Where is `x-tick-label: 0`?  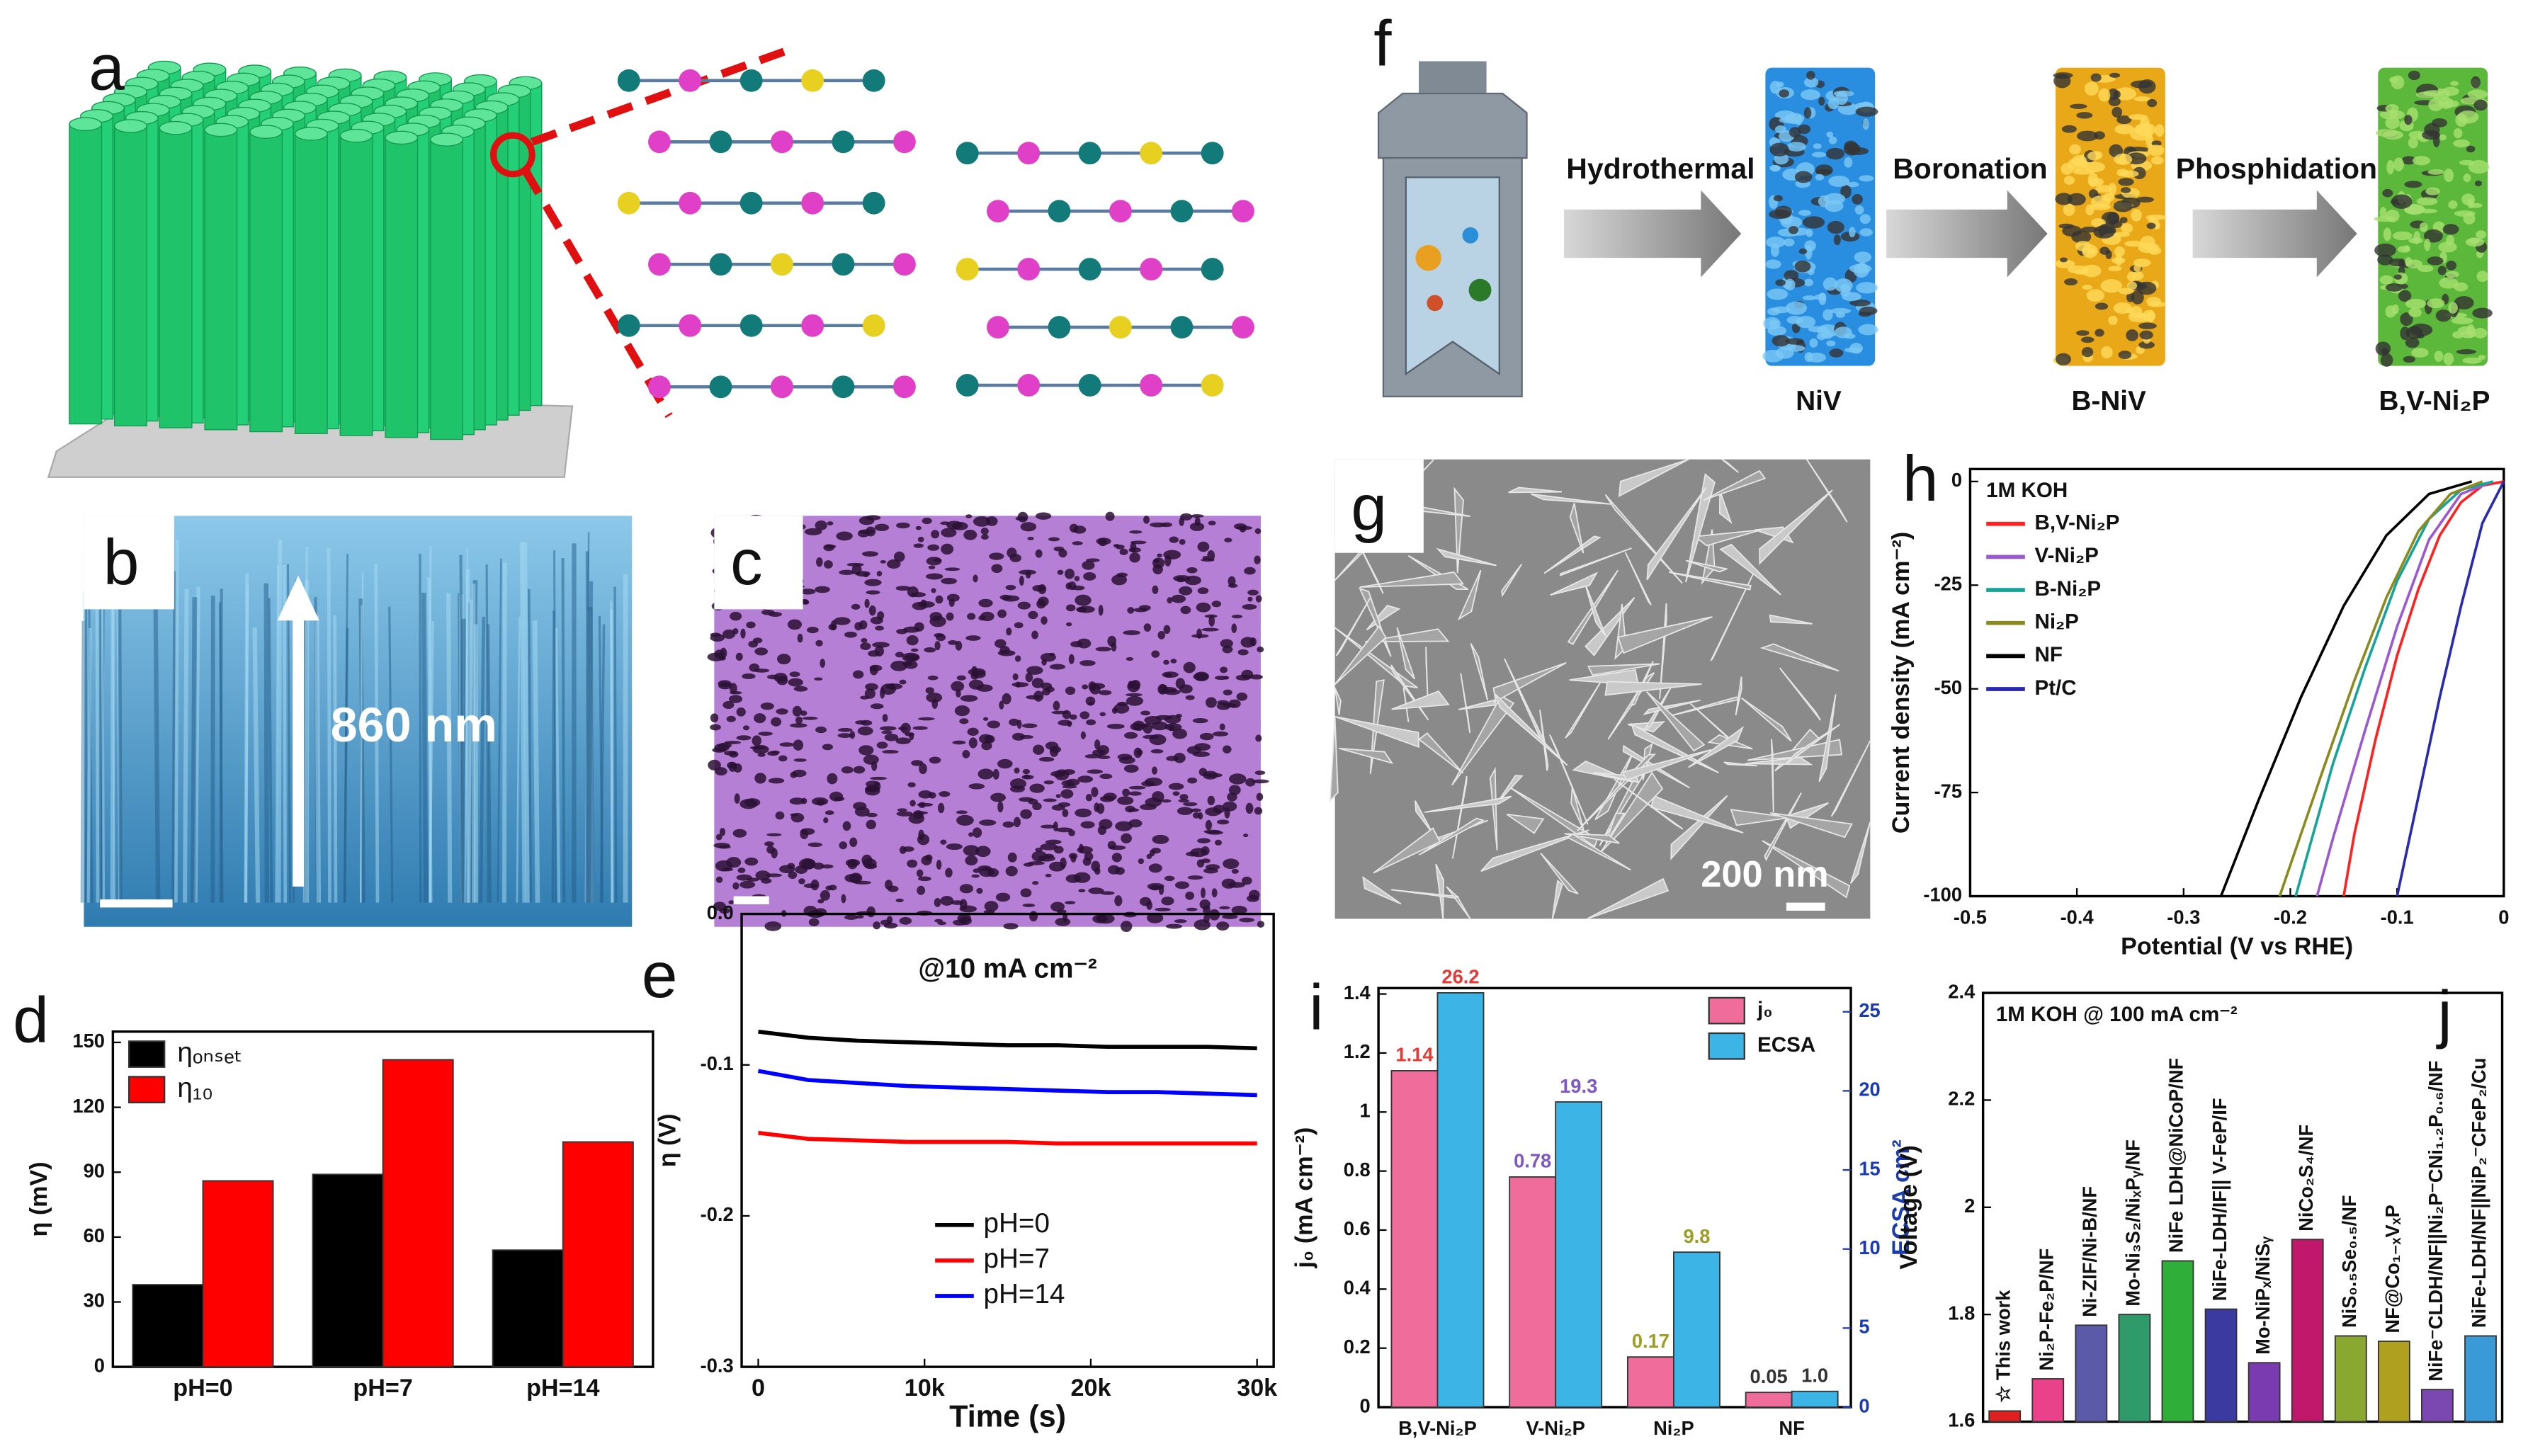
x-tick-label: 0 is located at coordinates (758, 1388).